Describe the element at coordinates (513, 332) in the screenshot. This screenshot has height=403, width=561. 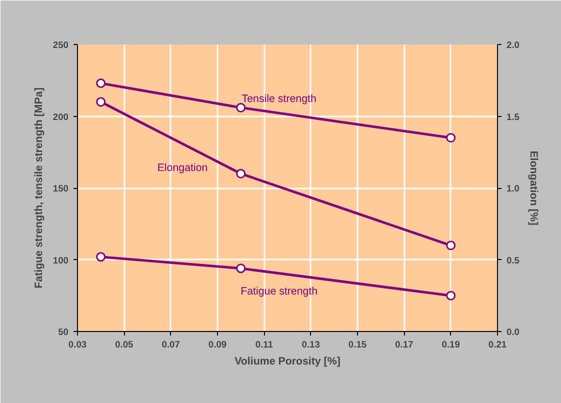
I see `y2-tick-label: 0.0` at that location.